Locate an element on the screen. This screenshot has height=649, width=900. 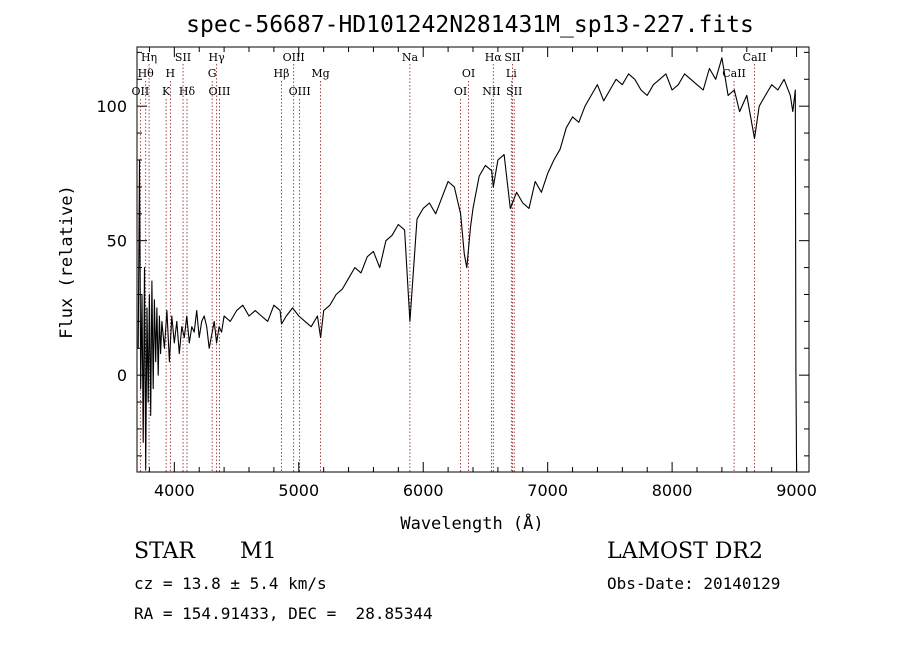
spectral-line-label: Hα is located at coordinates (494, 57).